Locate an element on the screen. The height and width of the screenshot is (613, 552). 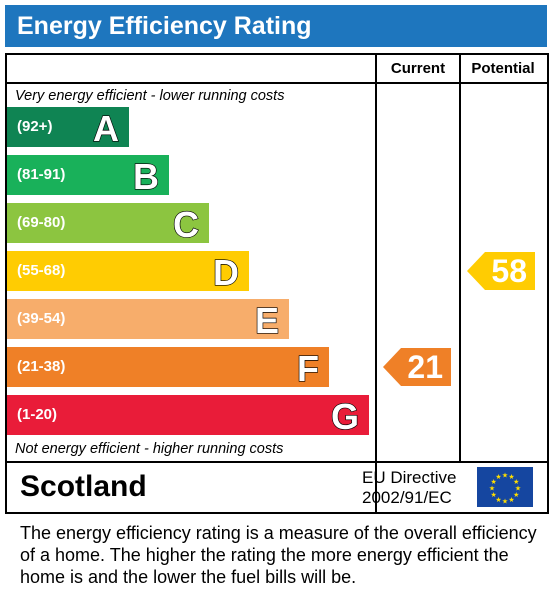
band-letter-label: G is located at coordinates (344, 416).